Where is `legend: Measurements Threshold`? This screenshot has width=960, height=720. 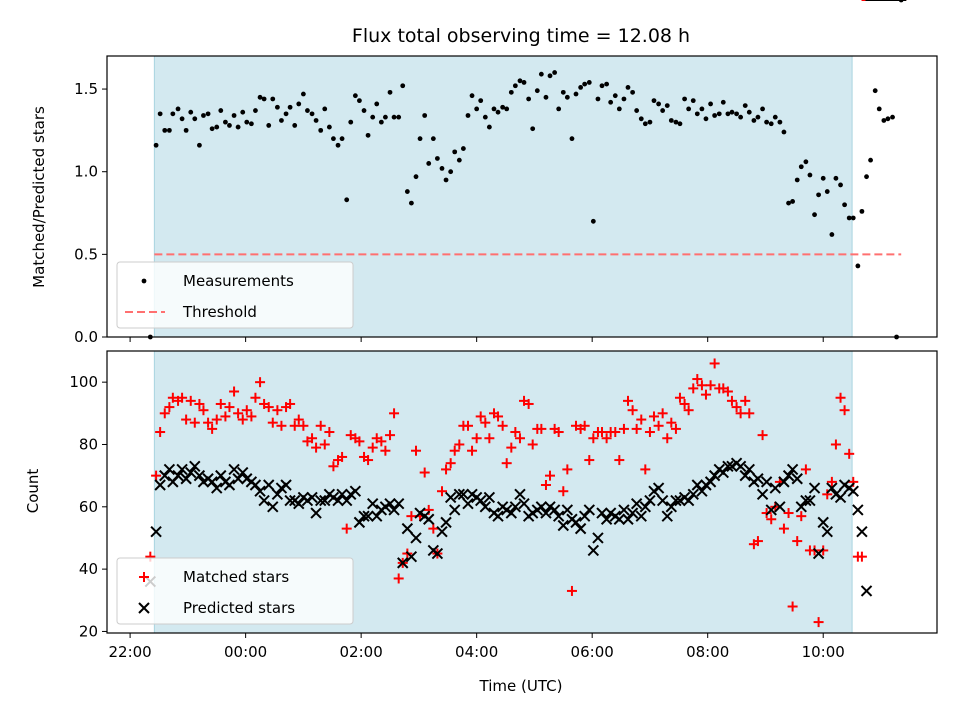
legend: Measurements Threshold is located at coordinates (235, 295).